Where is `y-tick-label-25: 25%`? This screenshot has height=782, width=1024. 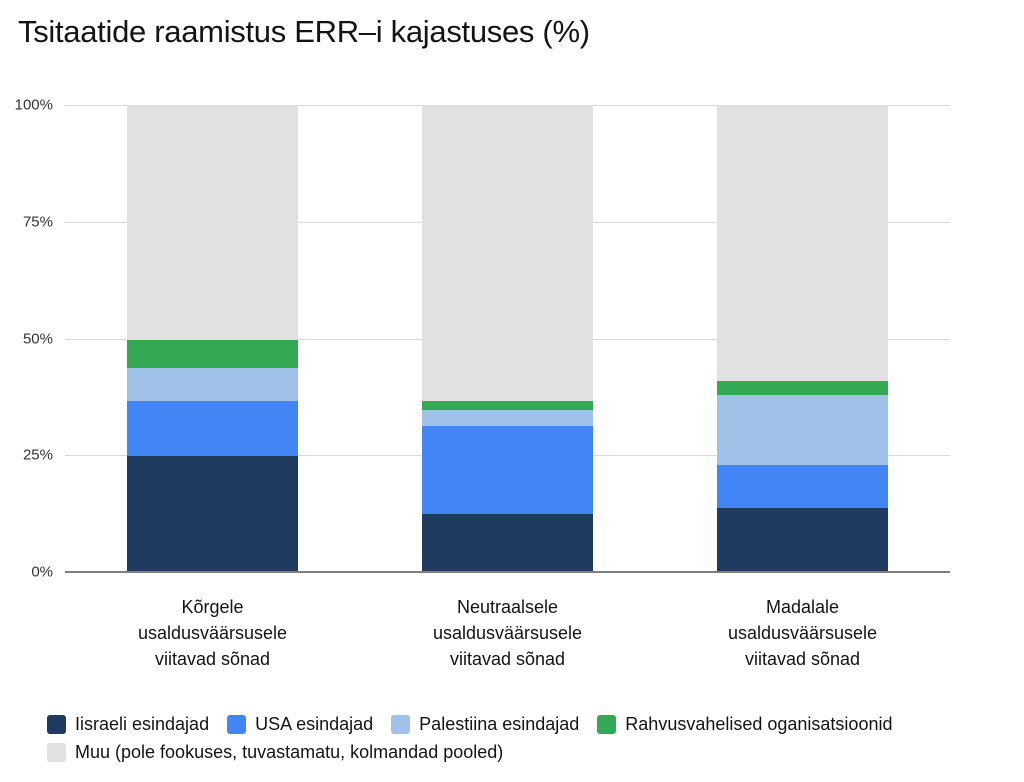
y-tick-label-25: 25% is located at coordinates (37, 455).